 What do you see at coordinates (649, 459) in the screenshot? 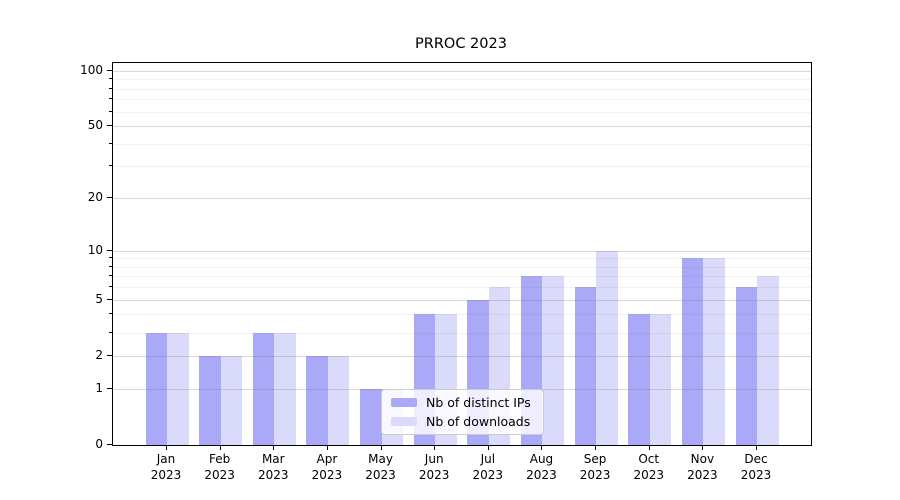
I see `x-tick-month: Oct` at bounding box center [649, 459].